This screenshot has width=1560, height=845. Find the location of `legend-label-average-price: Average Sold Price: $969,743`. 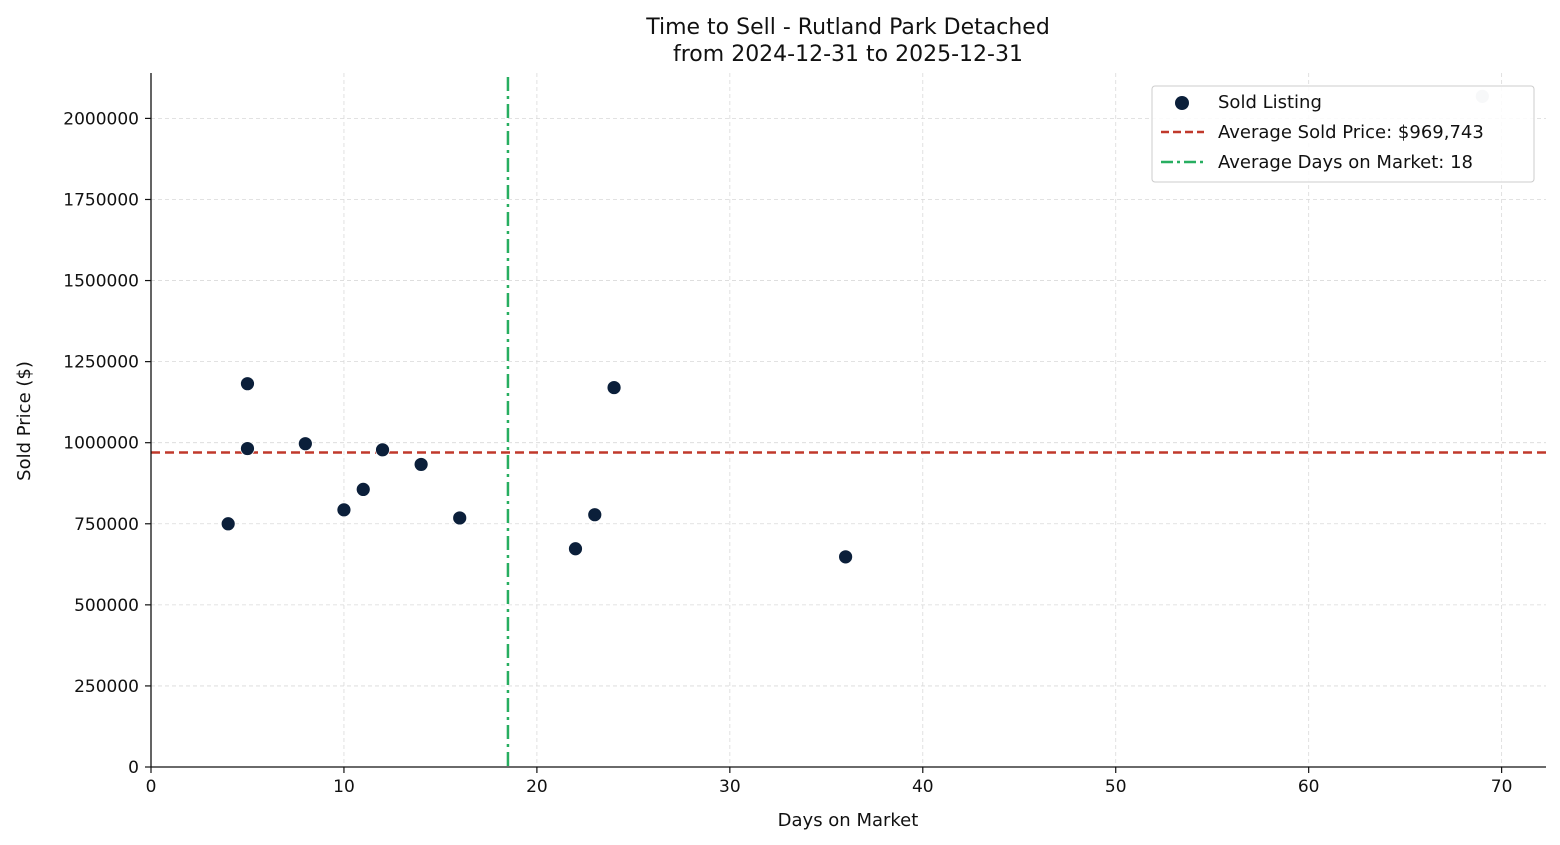

legend-label-average-price: Average Sold Price: $969,743 is located at coordinates (1351, 132).